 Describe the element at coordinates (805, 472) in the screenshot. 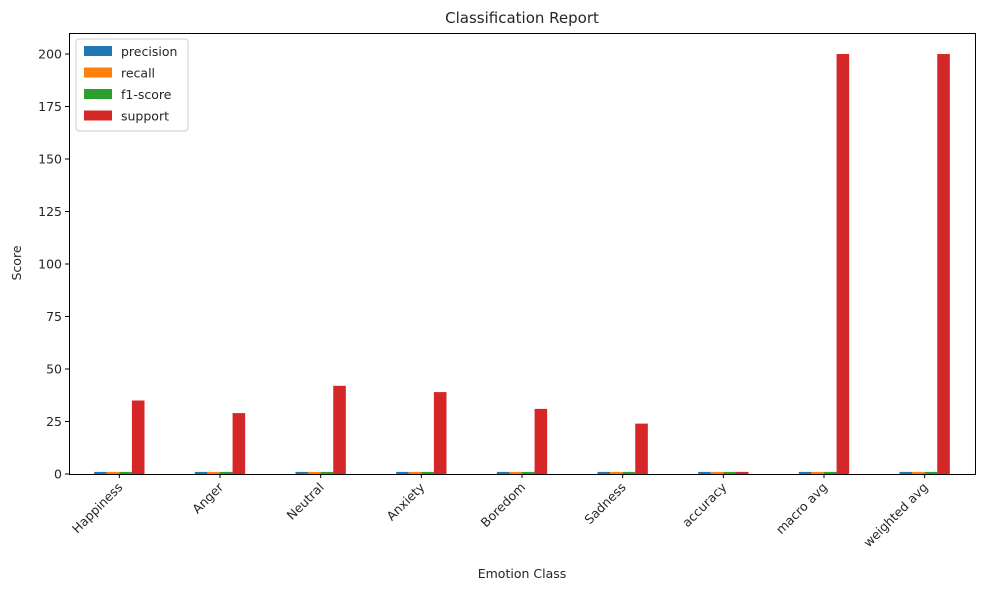

I see `bar-precision-macro-avg` at that location.